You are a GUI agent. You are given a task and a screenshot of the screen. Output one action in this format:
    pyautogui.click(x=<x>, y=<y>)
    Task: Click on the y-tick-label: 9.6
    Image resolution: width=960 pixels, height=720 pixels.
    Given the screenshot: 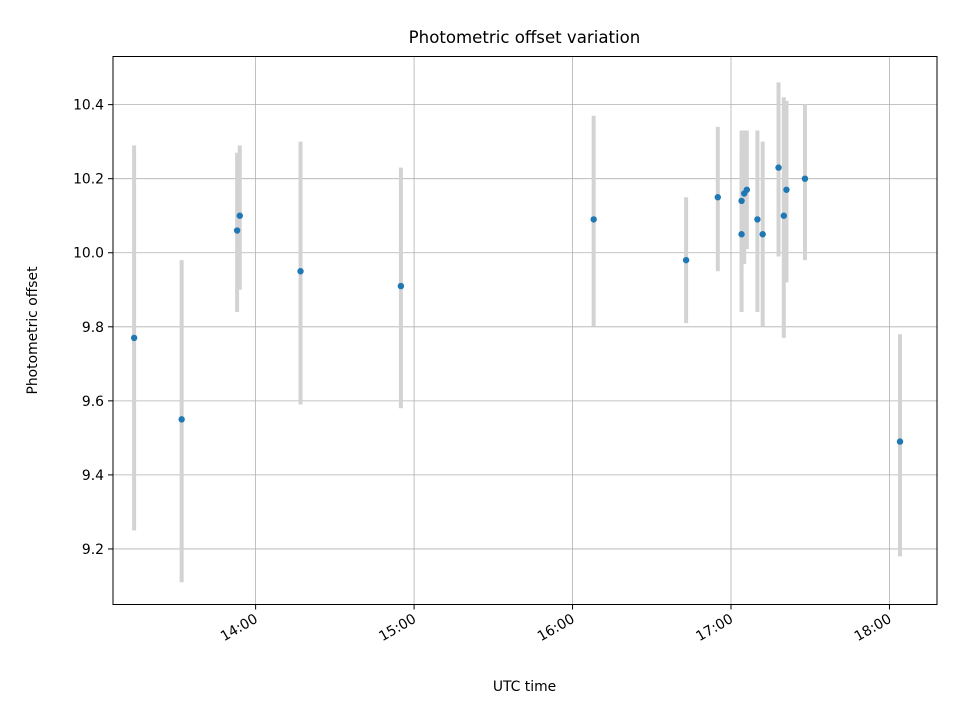 What is the action you would take?
    pyautogui.click(x=93, y=402)
    